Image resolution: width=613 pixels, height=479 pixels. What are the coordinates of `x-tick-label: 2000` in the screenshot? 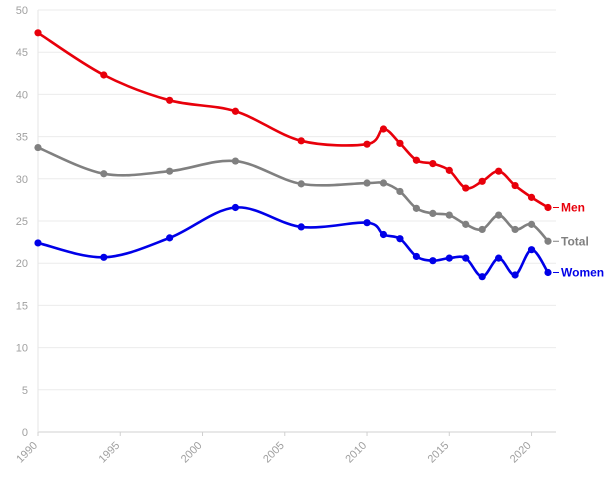 It's located at (192, 453).